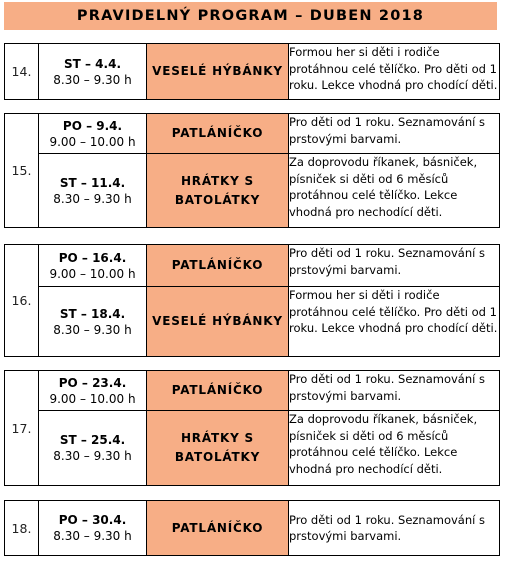 Image resolution: width=510 pixels, height=561 pixels. I want to click on week-number: 14., so click(21, 71).